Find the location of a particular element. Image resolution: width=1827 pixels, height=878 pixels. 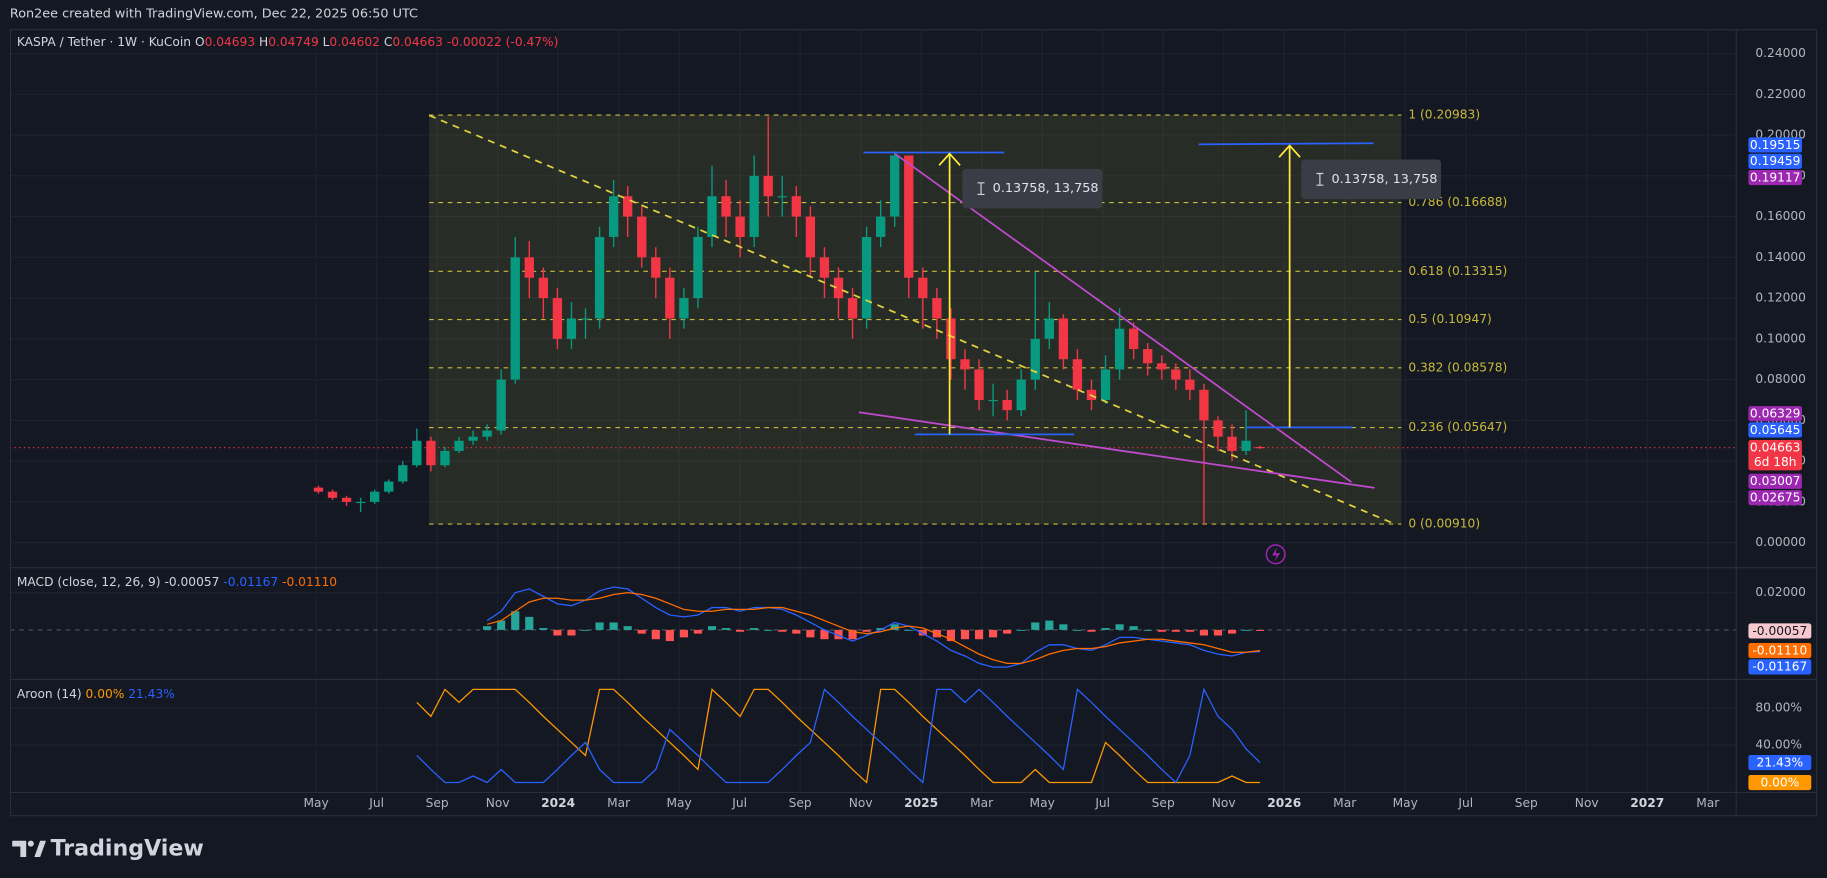

fib-label: 0.618 (0.13315) is located at coordinates (1457, 271).